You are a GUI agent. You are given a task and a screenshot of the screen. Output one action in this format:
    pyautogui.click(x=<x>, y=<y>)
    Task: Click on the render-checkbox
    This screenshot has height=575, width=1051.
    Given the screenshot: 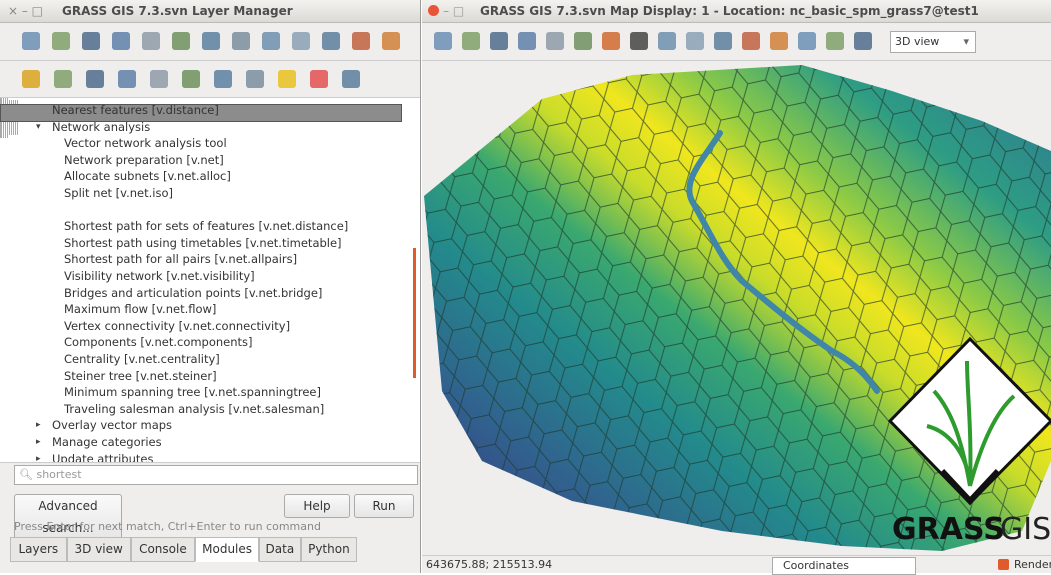 What is the action you would take?
    pyautogui.click(x=1003, y=564)
    